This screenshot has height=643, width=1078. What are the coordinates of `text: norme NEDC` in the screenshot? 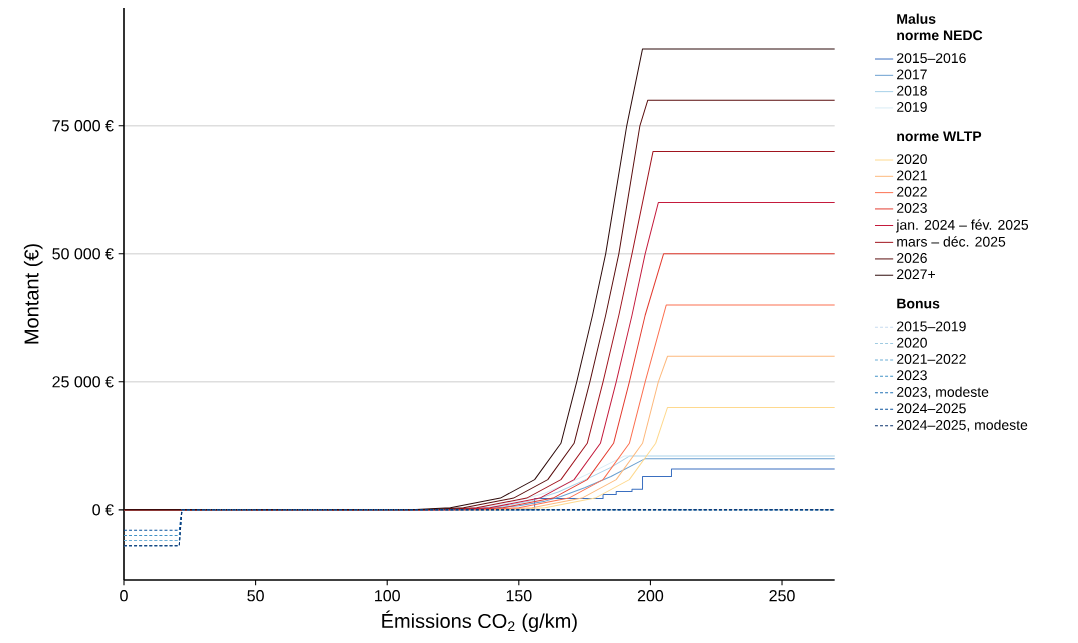 It's located at (940, 35).